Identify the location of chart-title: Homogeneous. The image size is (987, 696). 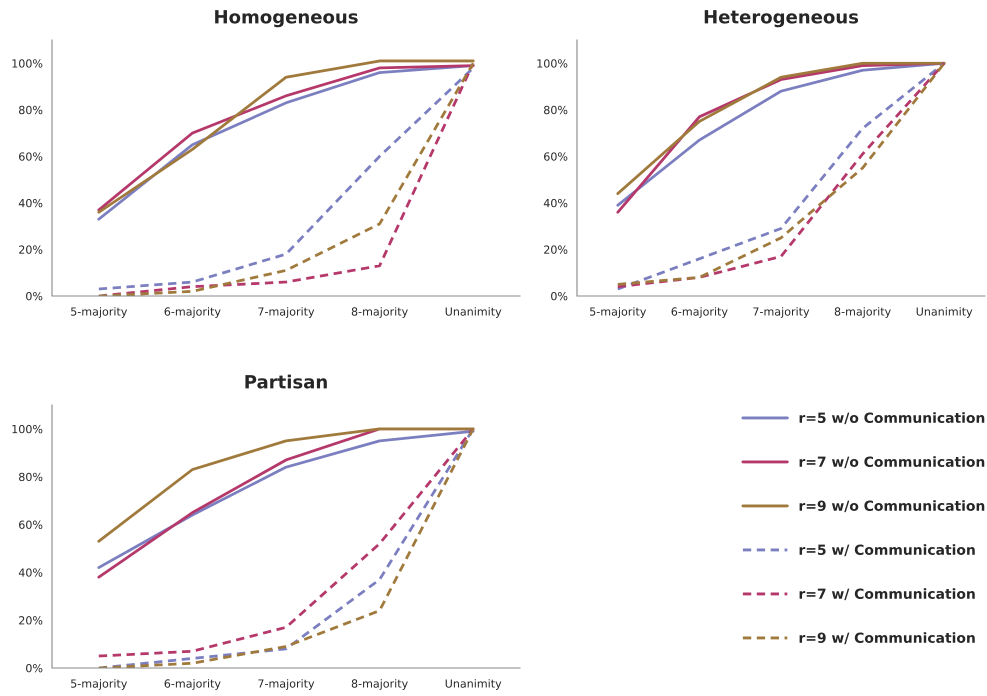
(286, 19).